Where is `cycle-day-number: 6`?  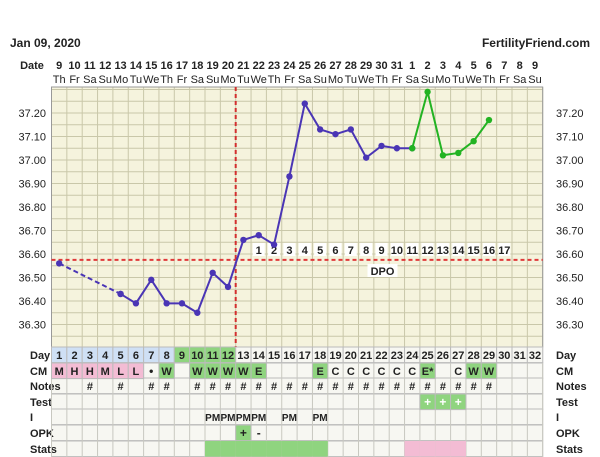 cycle-day-number: 6 is located at coordinates (136, 356).